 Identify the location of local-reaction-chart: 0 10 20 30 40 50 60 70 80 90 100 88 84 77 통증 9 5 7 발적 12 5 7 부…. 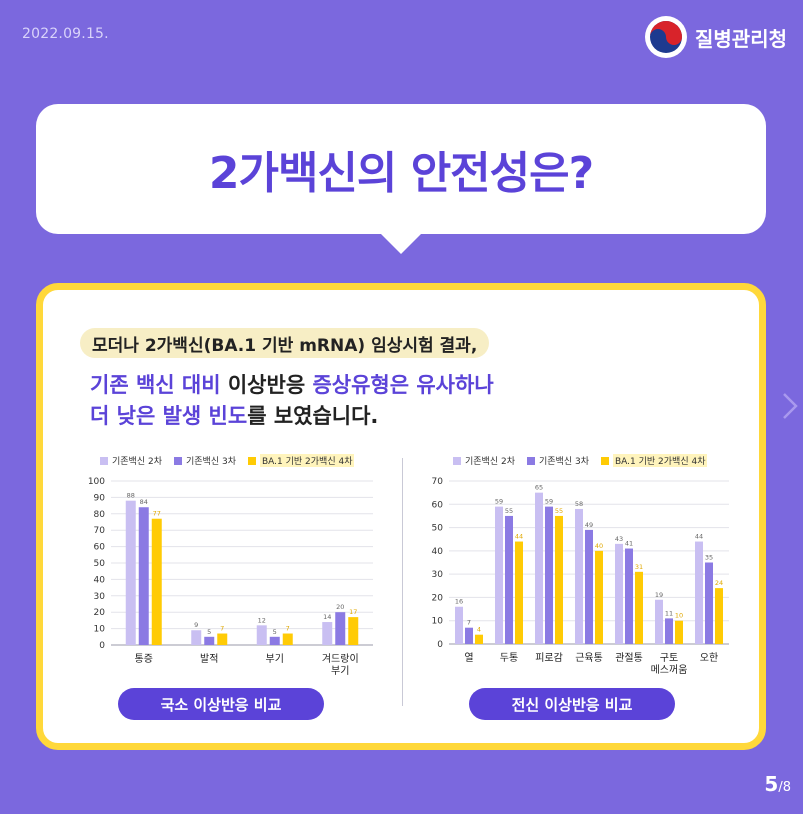
(230, 577).